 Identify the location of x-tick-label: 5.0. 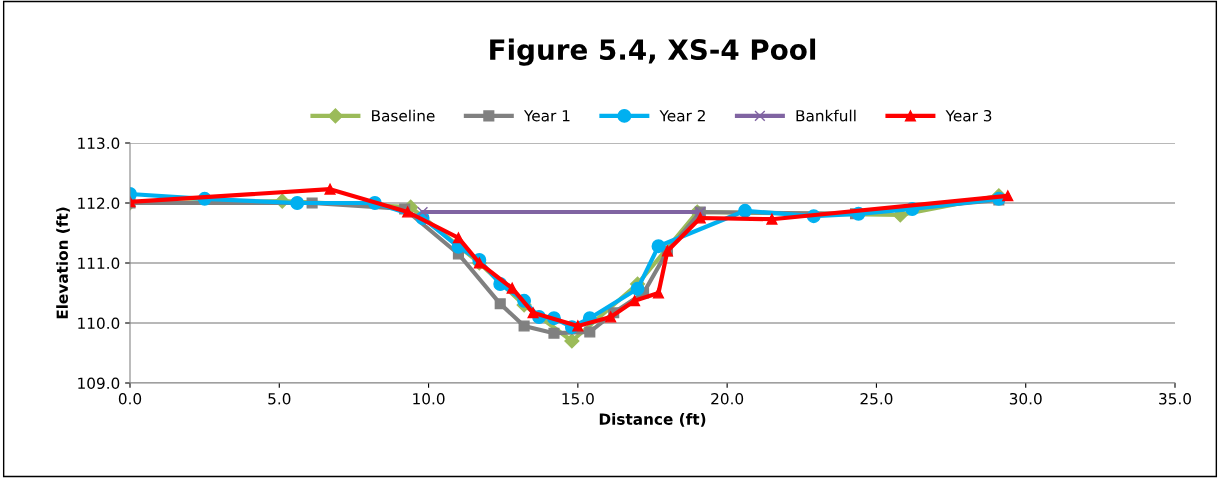
(279, 398).